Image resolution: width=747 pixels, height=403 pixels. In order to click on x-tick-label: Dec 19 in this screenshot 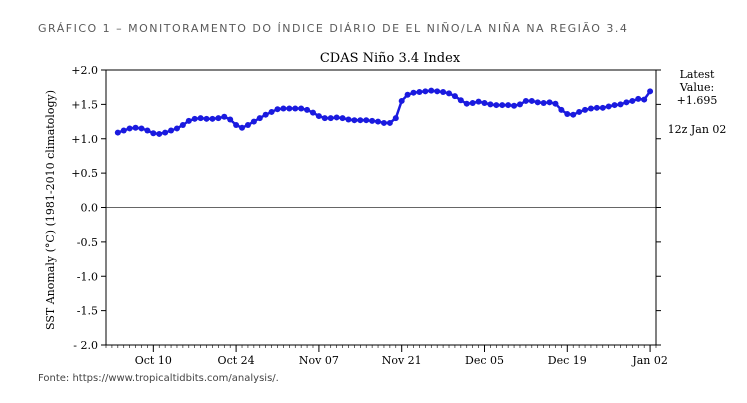, I will do `click(567, 360)`.